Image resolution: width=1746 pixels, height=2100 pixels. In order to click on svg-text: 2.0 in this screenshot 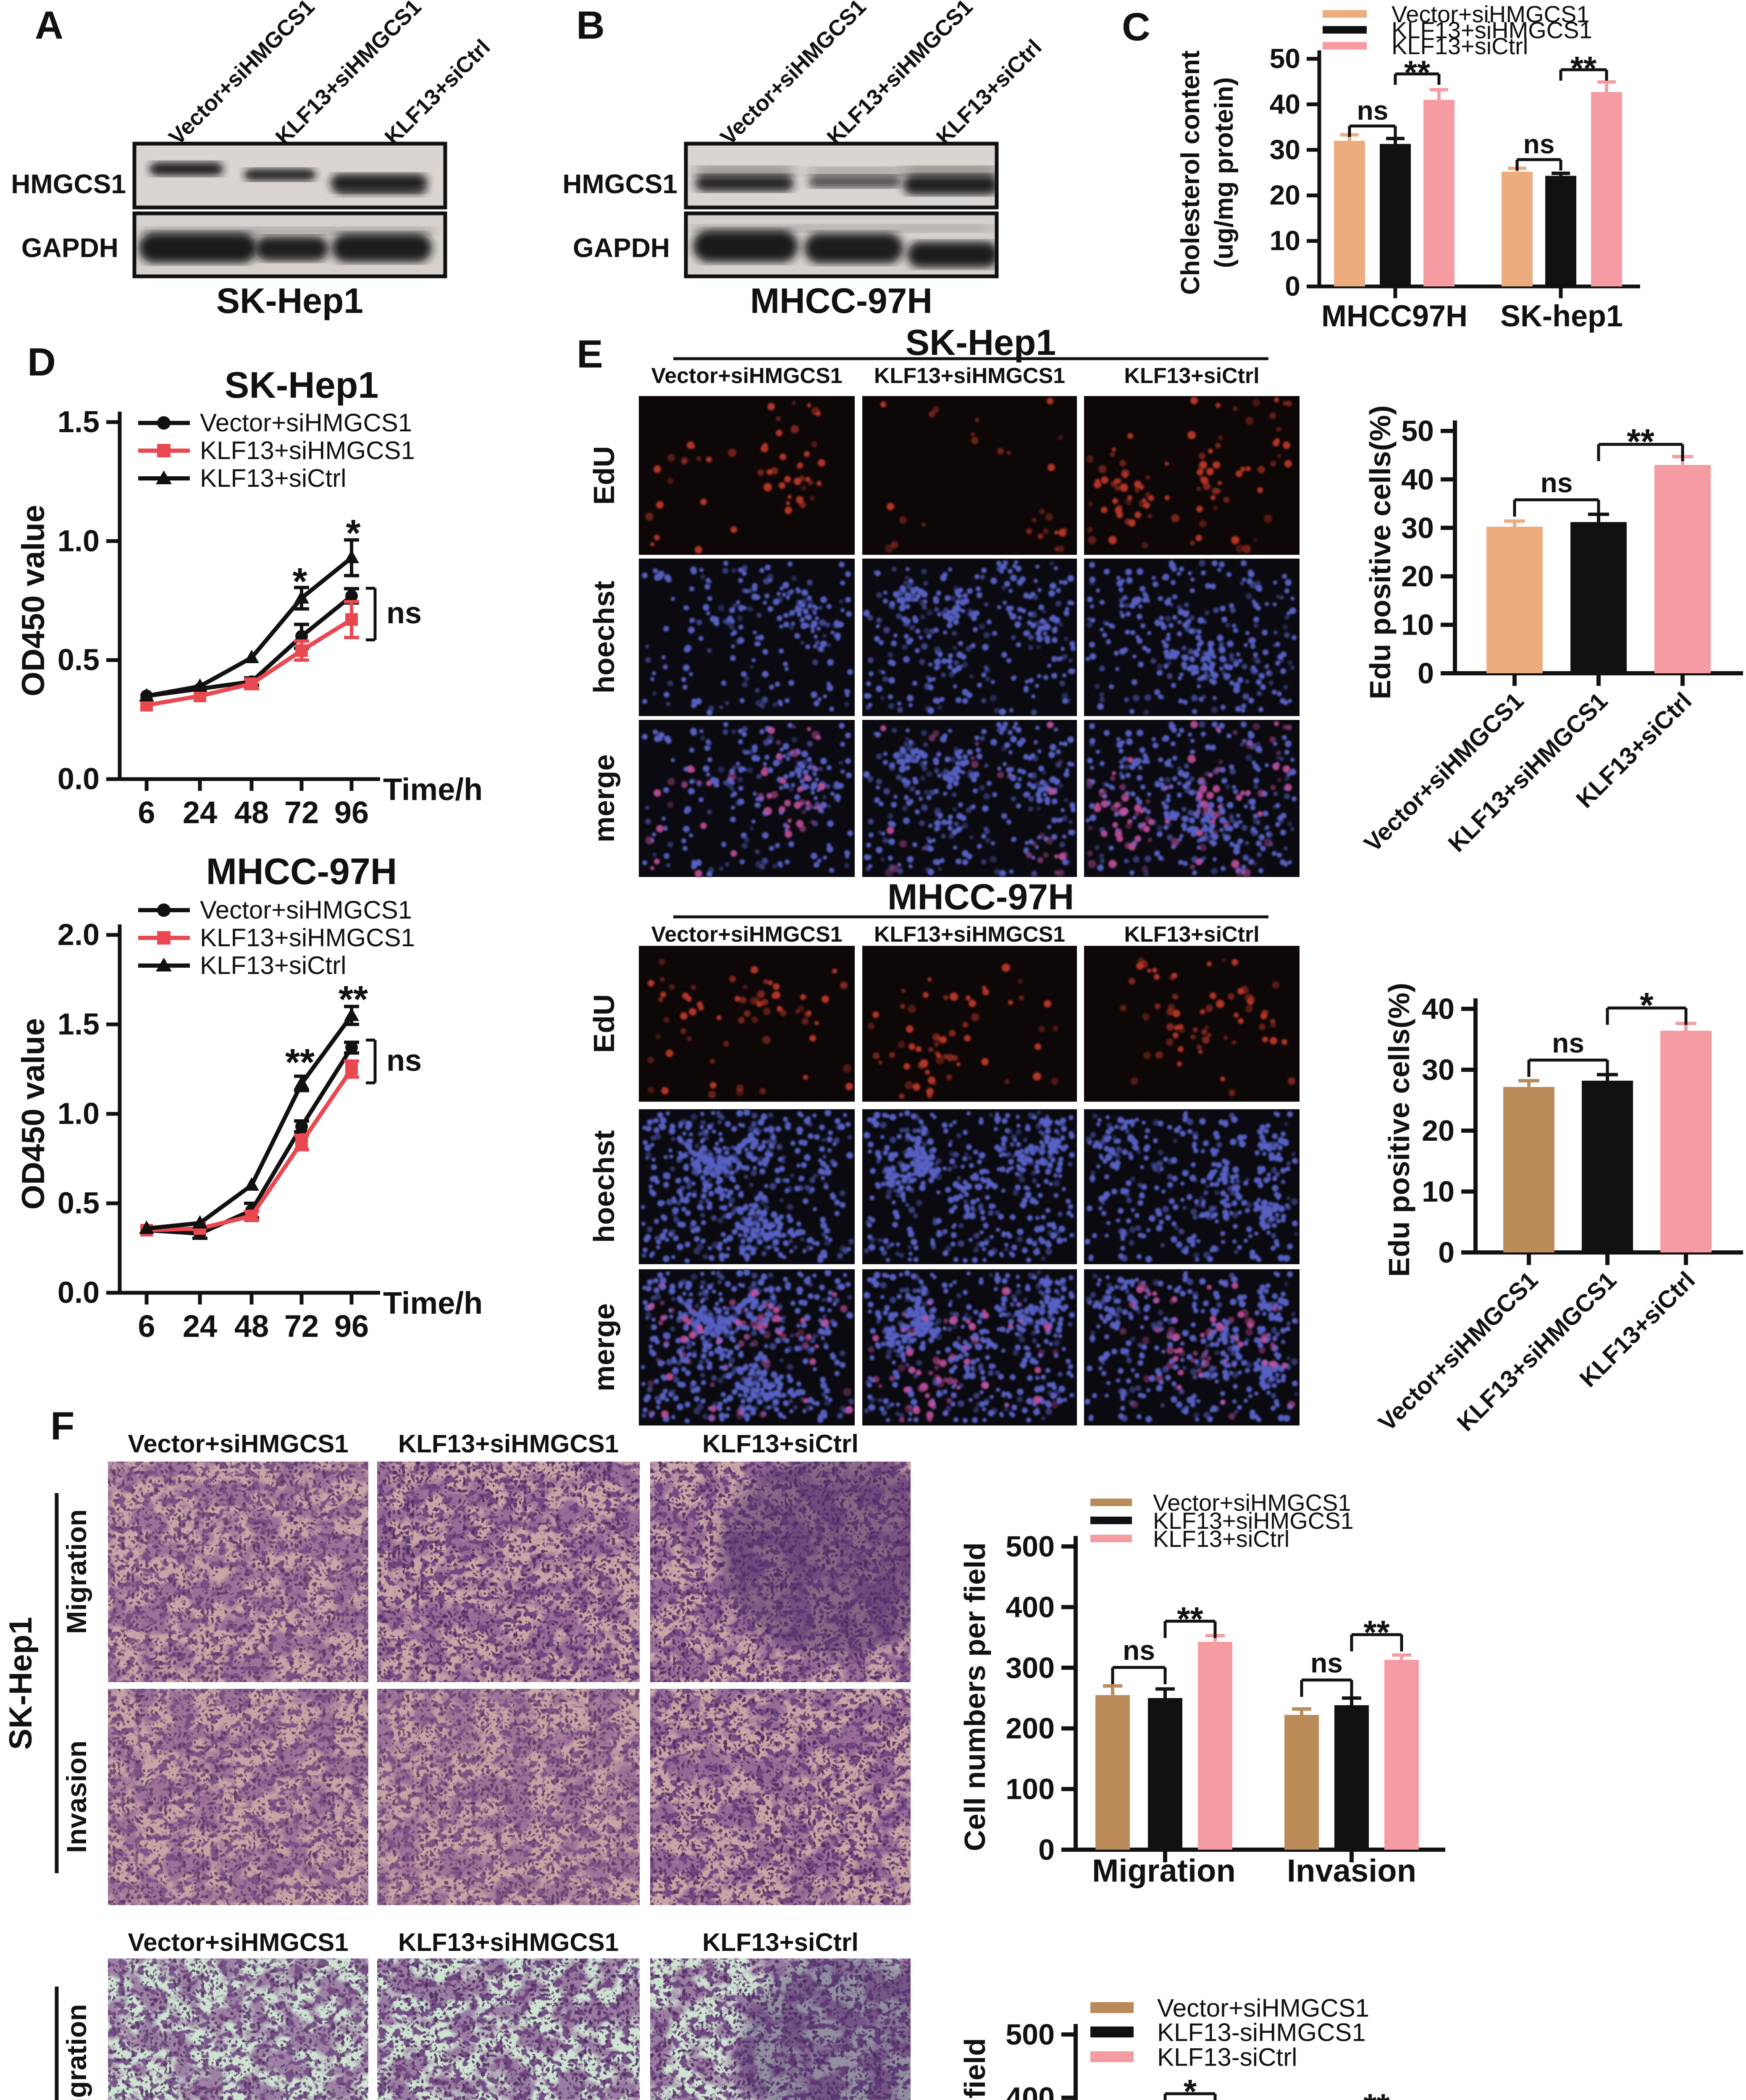, I will do `click(79, 935)`.